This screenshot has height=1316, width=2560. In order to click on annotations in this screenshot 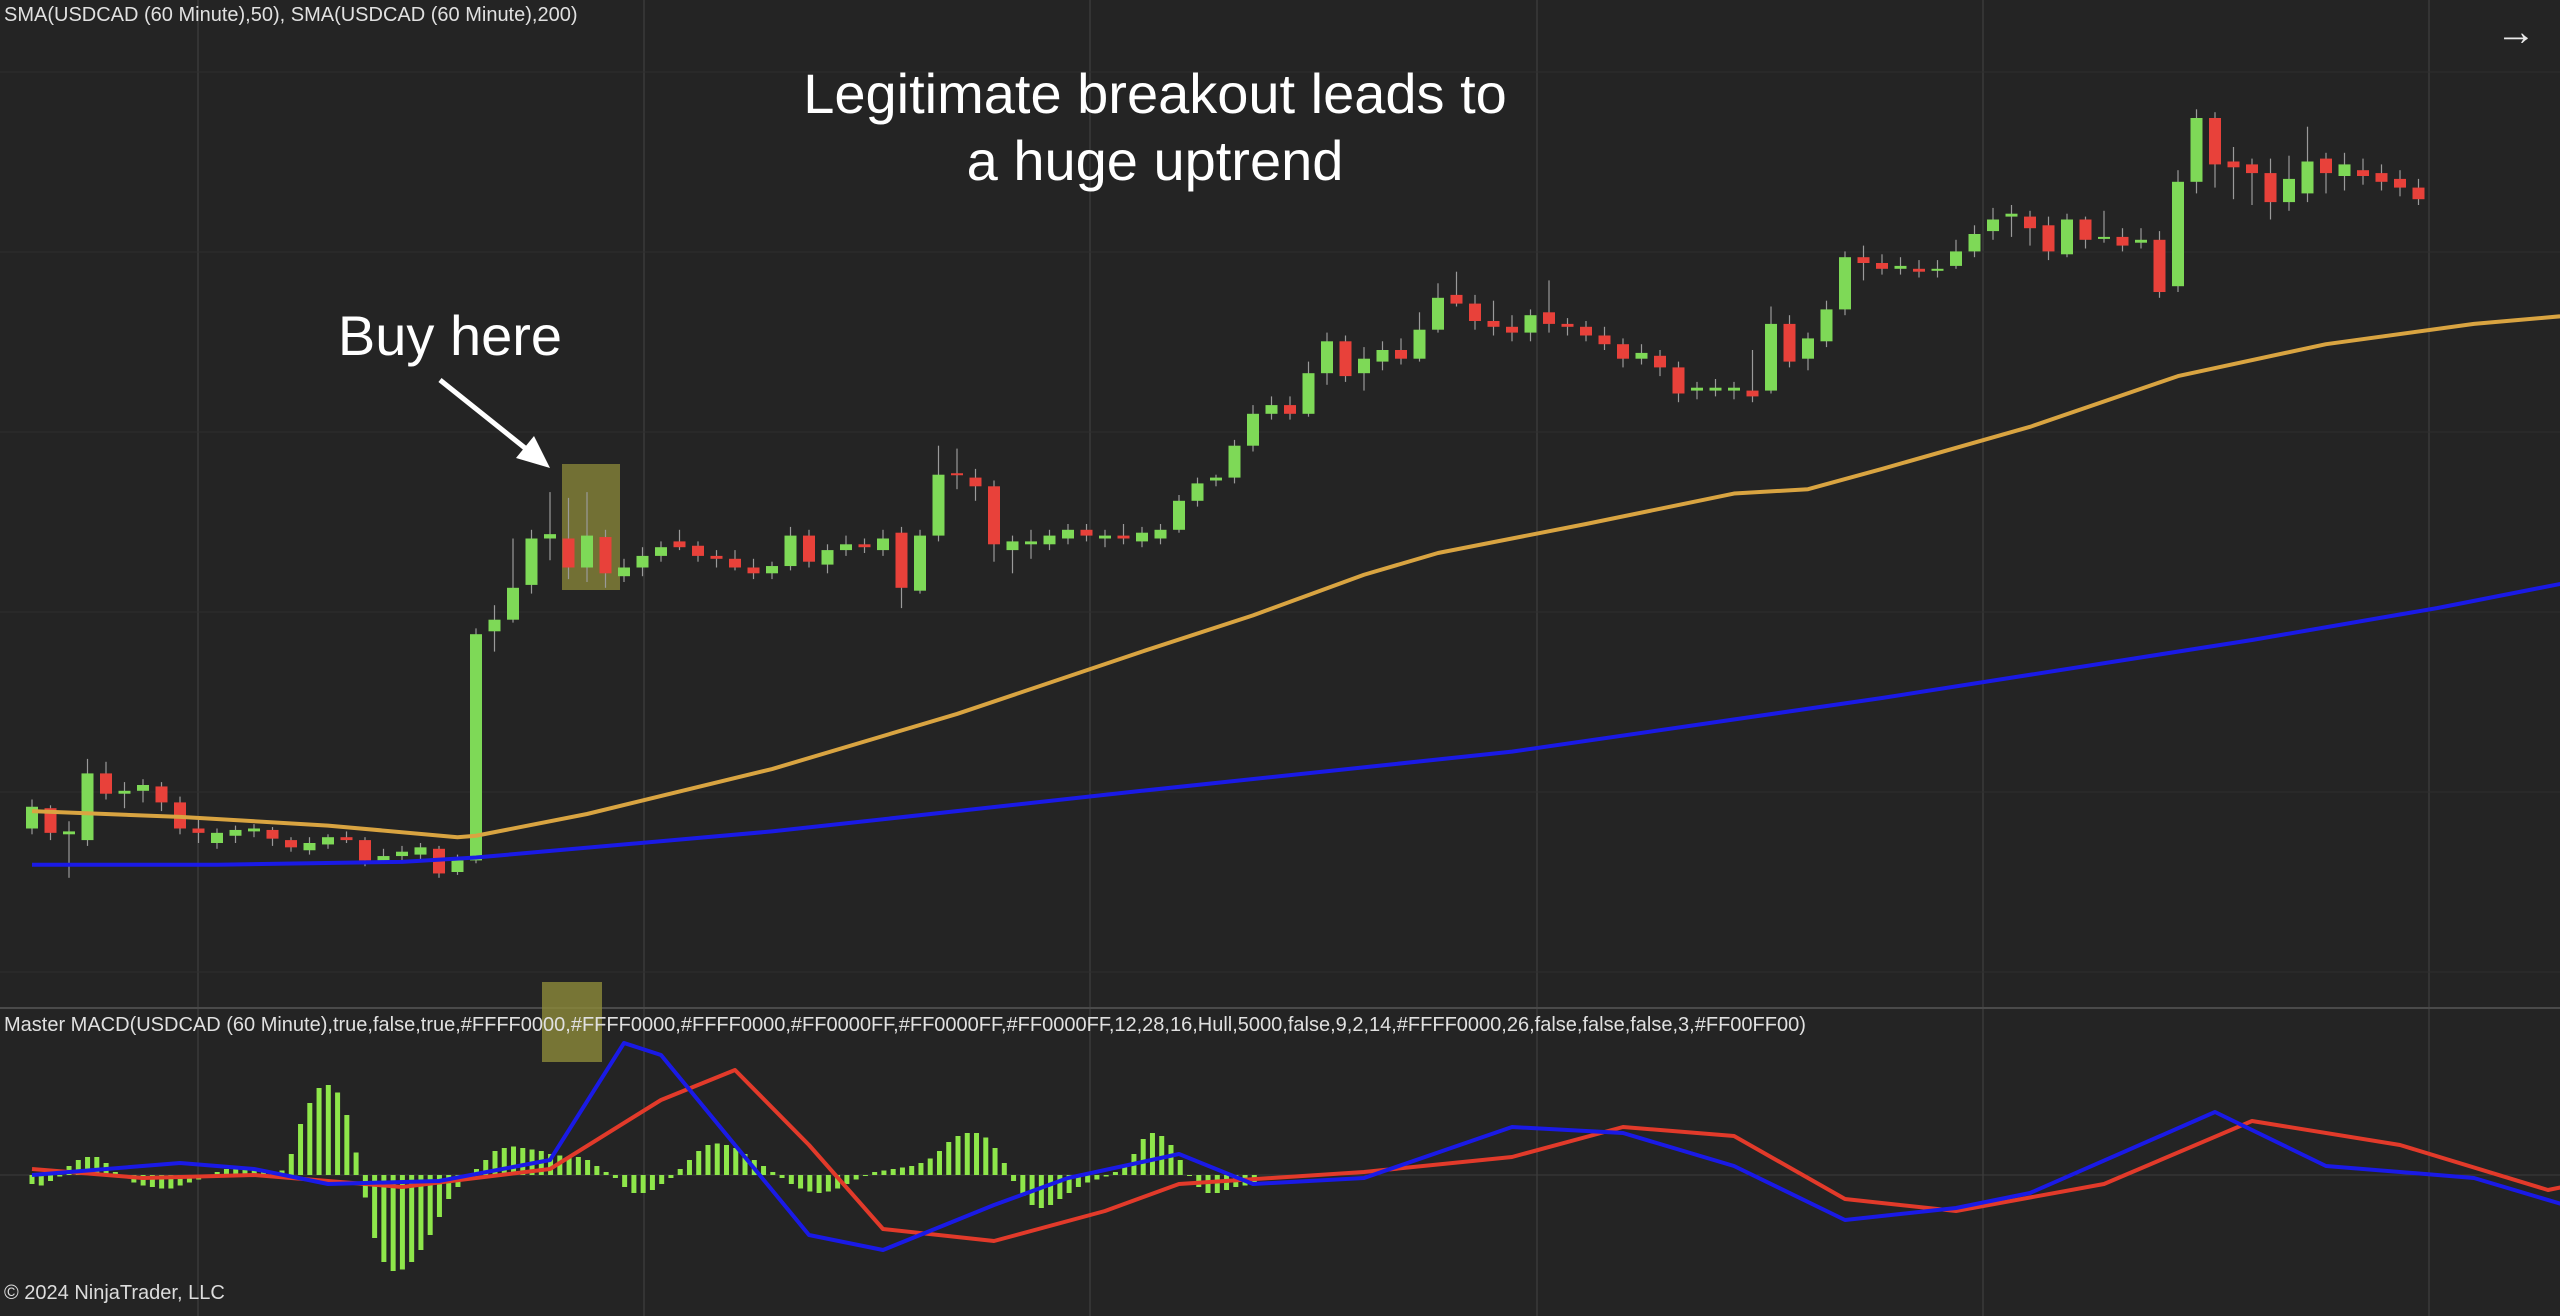, I will do `click(494, 423)`.